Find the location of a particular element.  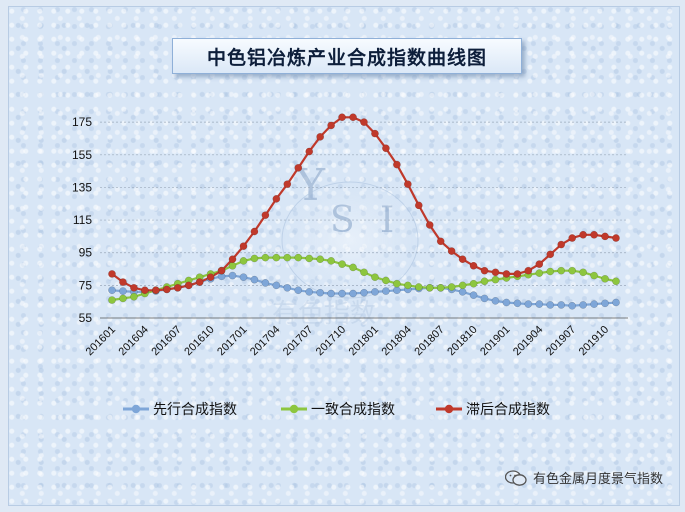

legend-label: 滞后合成指数 is located at coordinates (508, 410).